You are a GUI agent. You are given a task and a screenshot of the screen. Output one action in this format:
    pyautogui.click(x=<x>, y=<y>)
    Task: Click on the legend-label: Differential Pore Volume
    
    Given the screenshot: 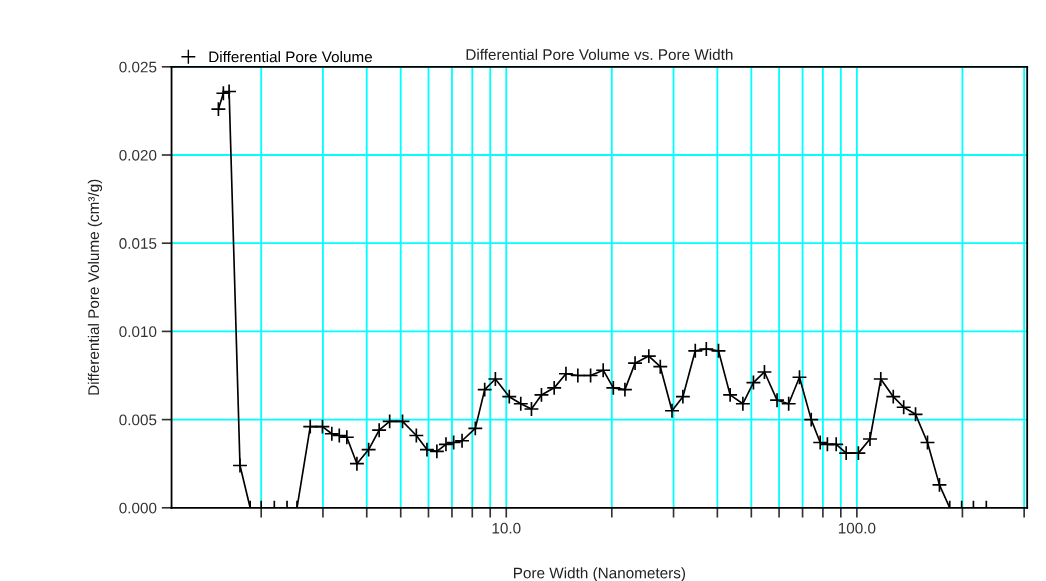 What is the action you would take?
    pyautogui.click(x=291, y=57)
    